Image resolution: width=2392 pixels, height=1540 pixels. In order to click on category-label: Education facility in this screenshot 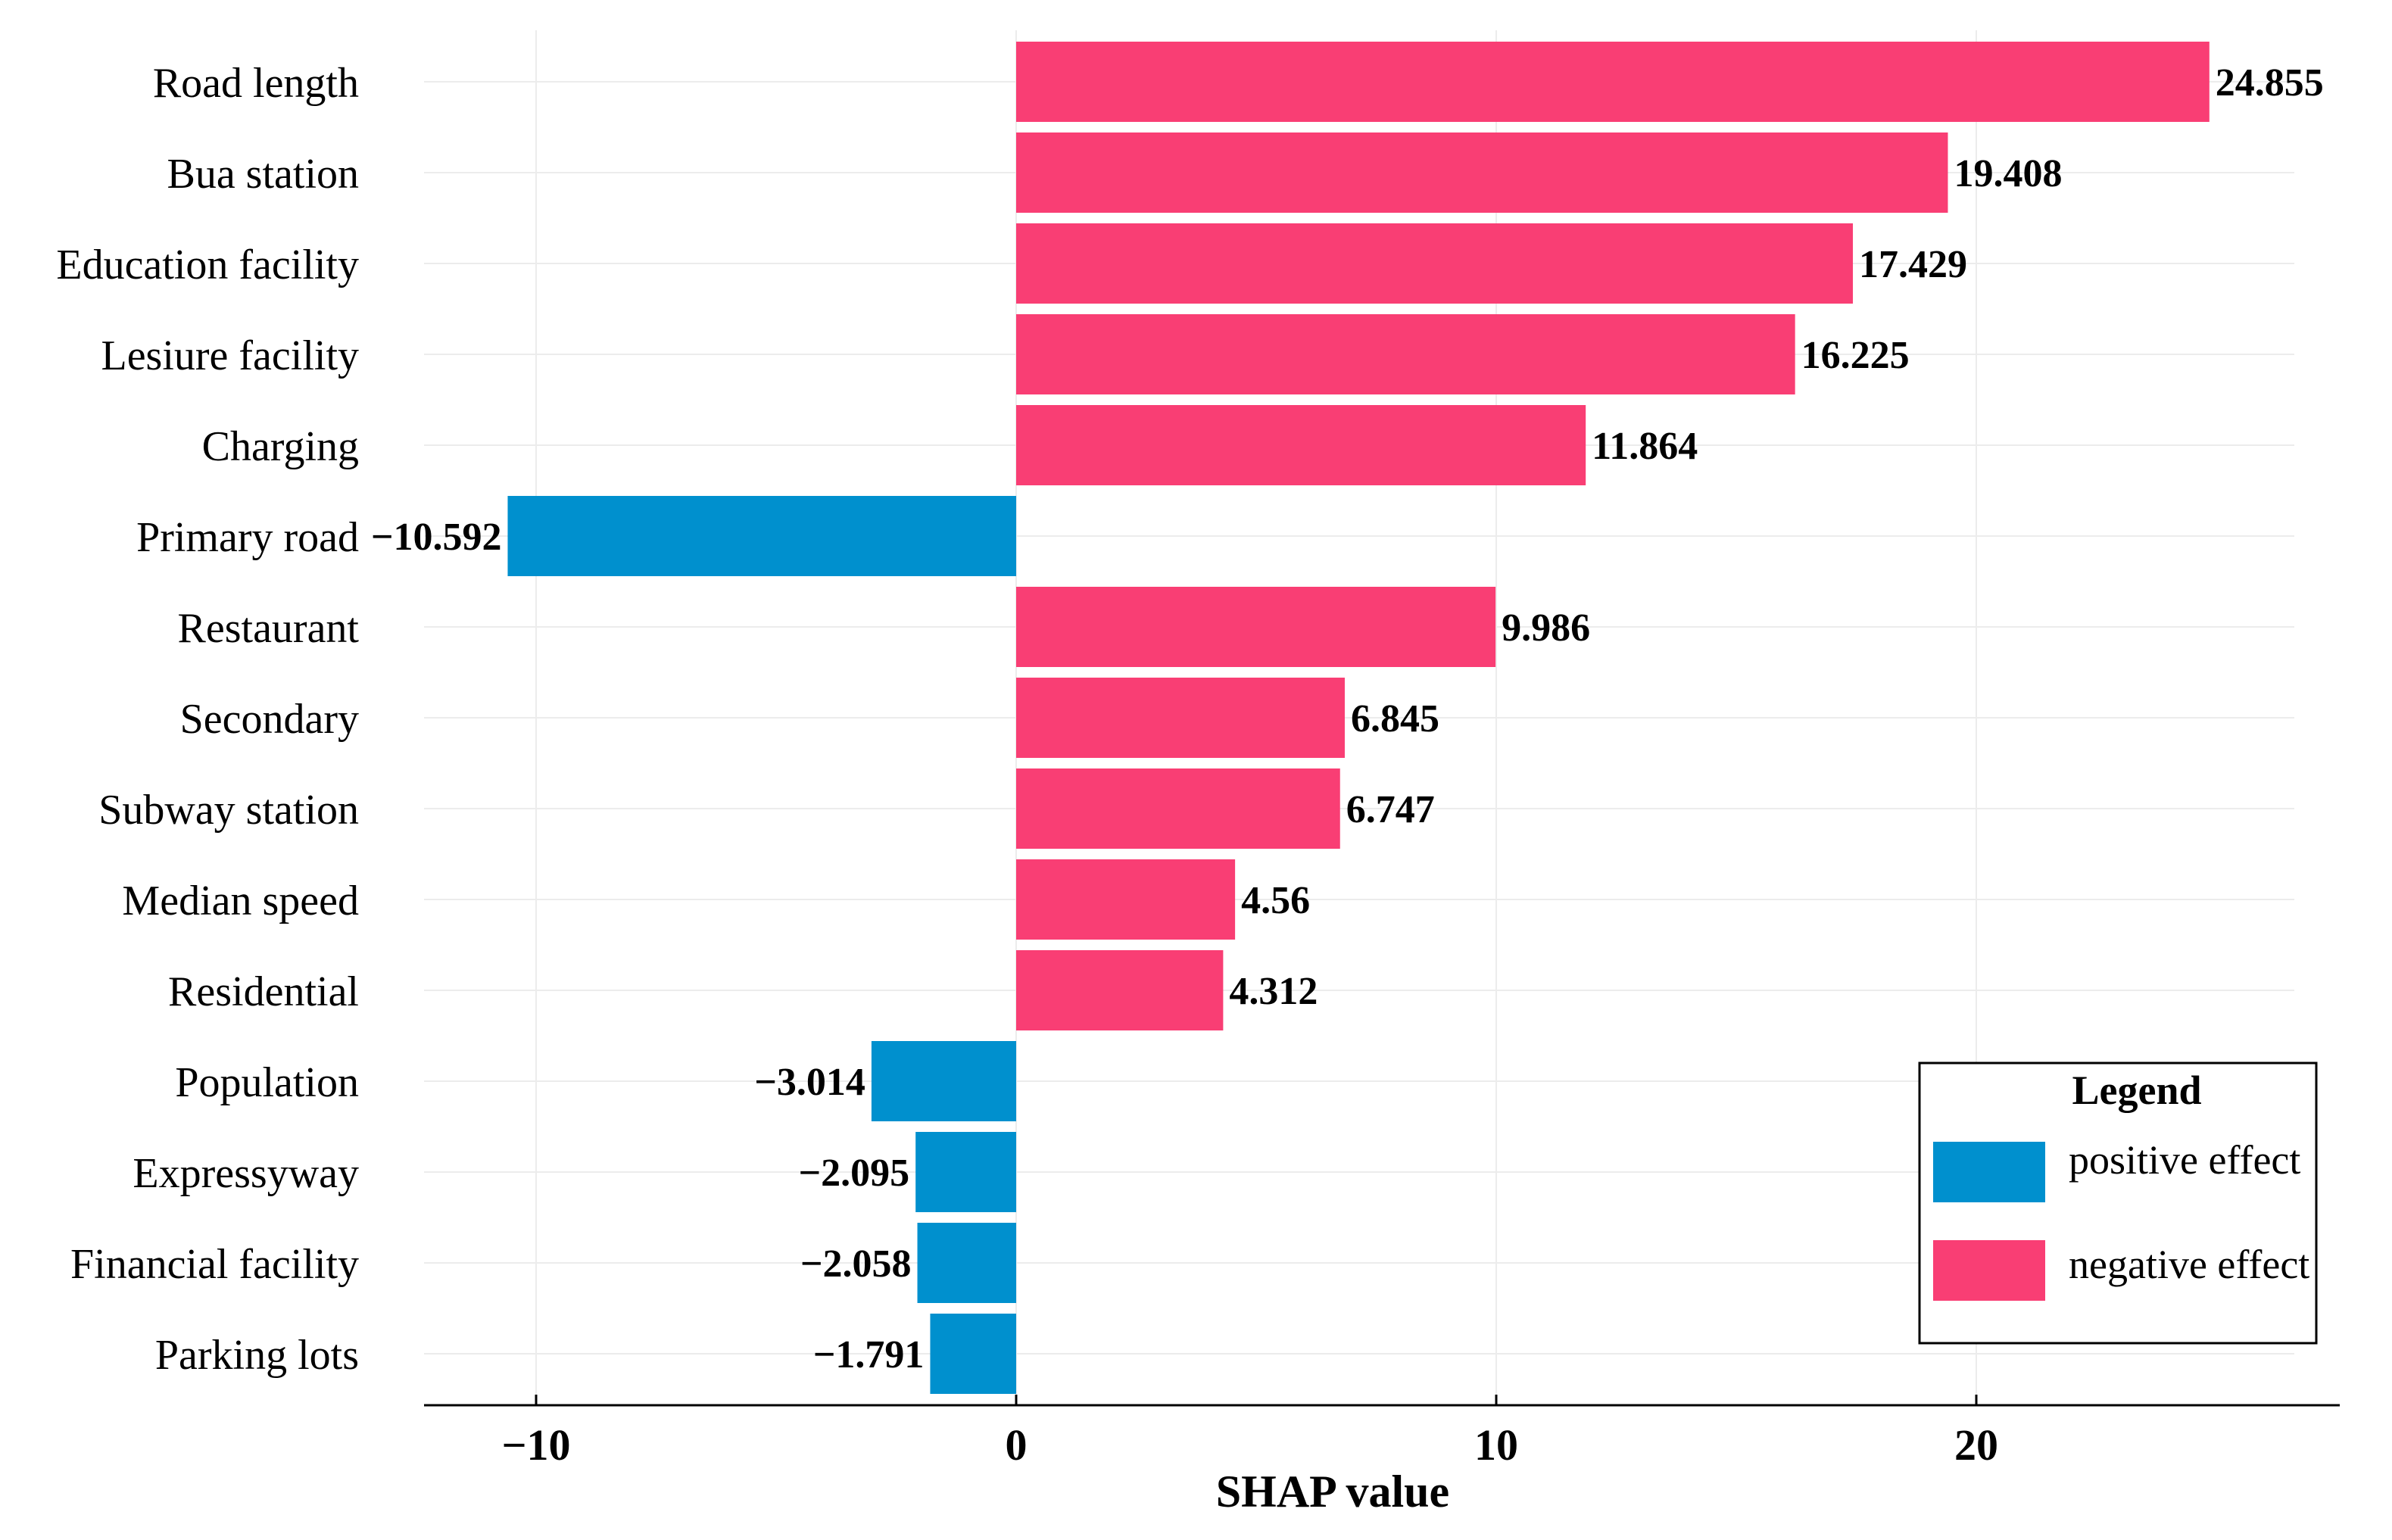, I will do `click(207, 265)`.